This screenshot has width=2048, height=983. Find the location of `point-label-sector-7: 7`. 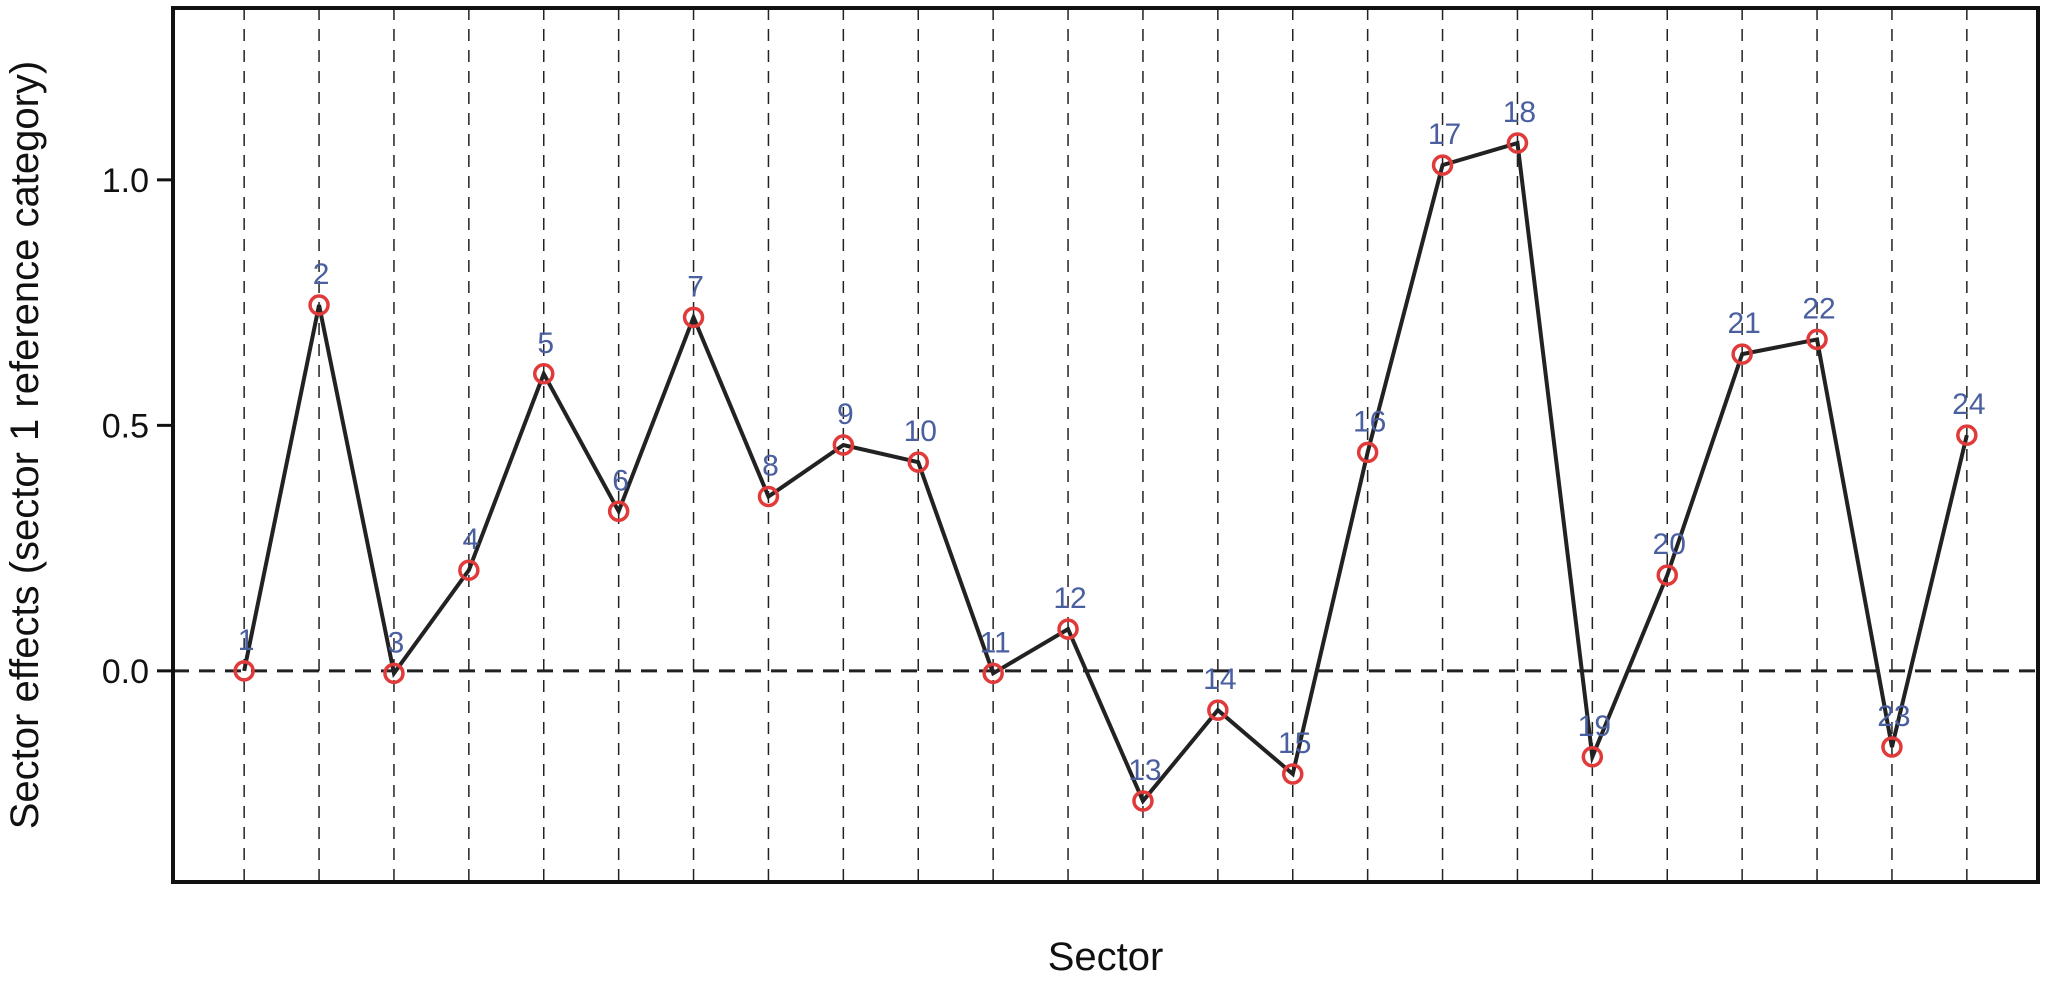

point-label-sector-7: 7 is located at coordinates (695, 286).